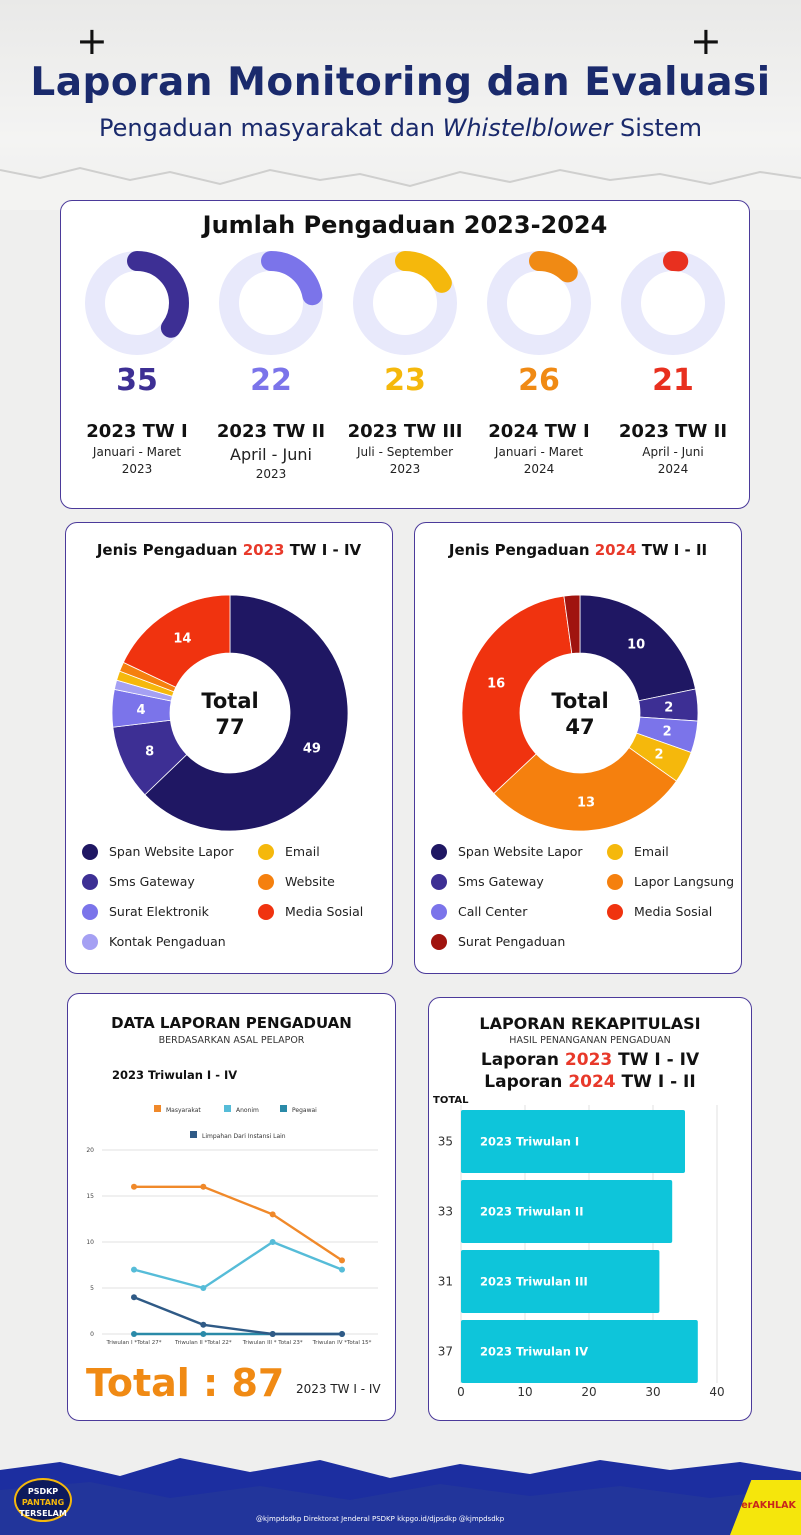  I want to click on legend-item: Kontak Pengaduan, so click(154, 941).